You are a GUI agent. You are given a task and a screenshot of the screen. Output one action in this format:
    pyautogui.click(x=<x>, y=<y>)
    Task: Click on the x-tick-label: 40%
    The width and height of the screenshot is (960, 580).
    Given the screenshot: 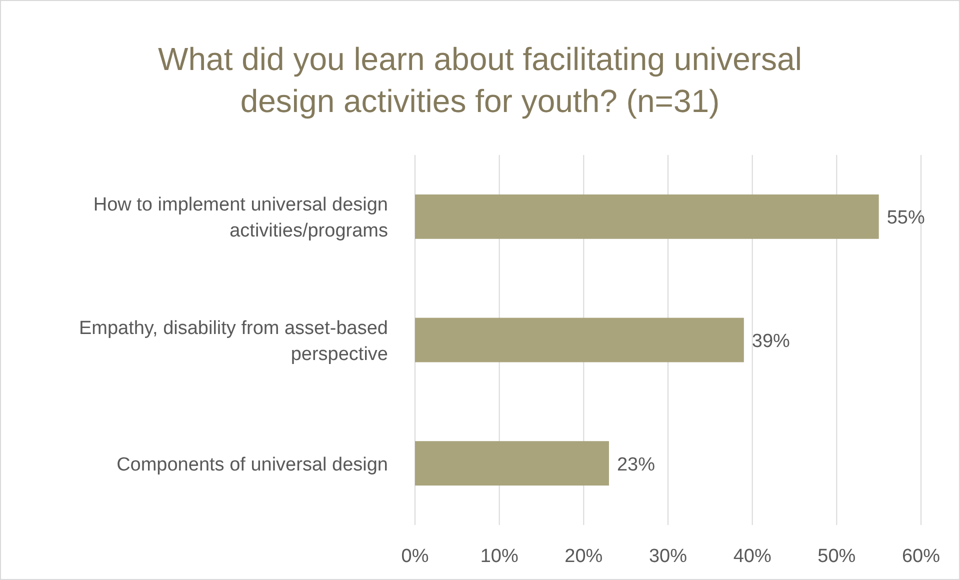 What is the action you would take?
    pyautogui.click(x=752, y=556)
    